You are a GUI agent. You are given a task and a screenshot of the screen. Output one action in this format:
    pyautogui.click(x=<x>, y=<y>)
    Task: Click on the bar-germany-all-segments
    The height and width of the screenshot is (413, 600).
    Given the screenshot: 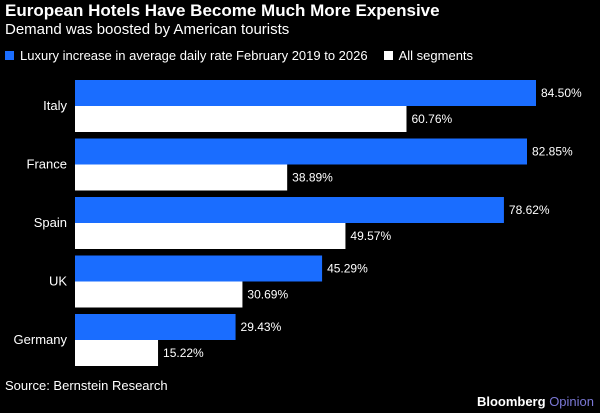 What is the action you would take?
    pyautogui.click(x=117, y=353)
    